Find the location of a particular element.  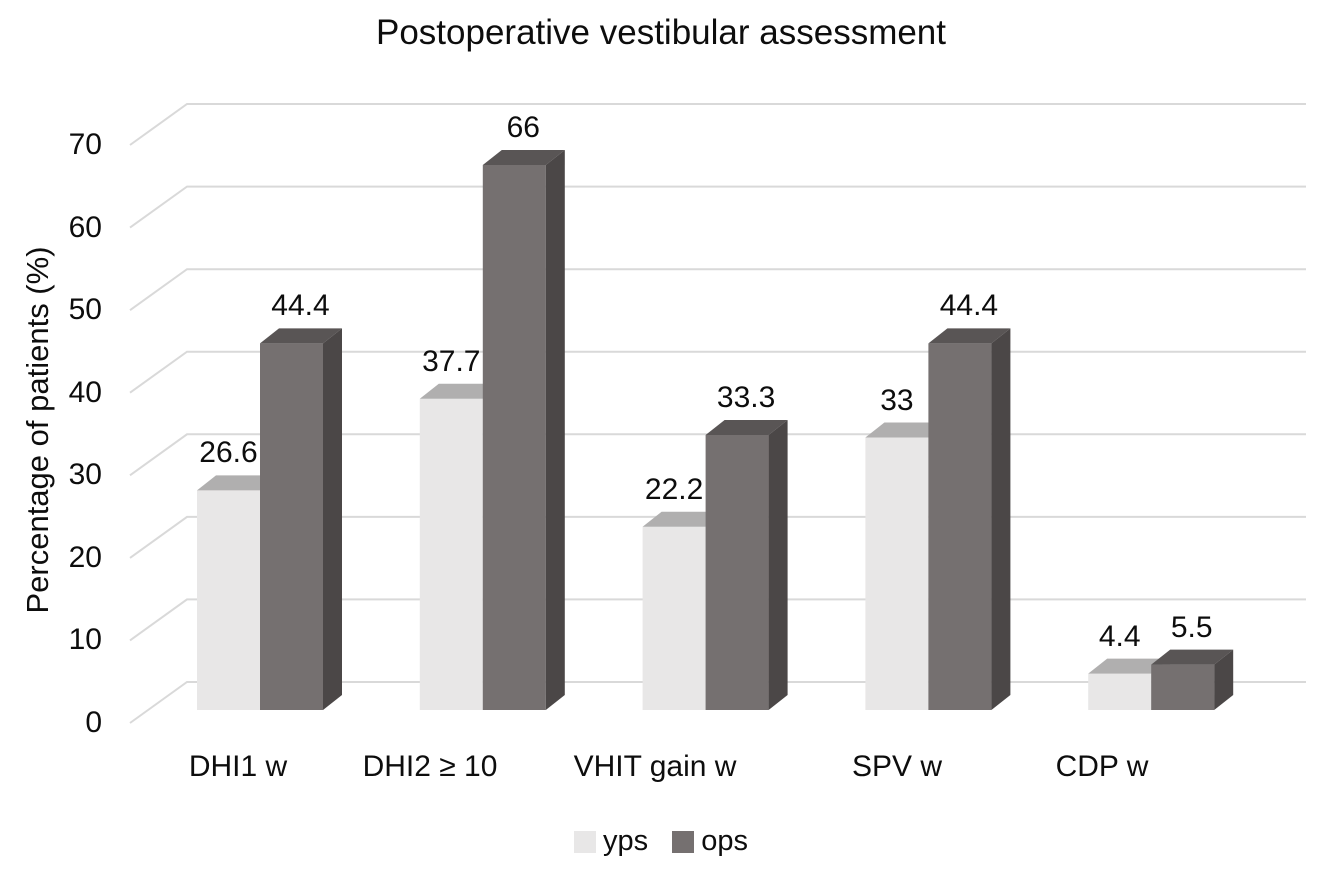

category-label-5: CDP w is located at coordinates (1102, 766).